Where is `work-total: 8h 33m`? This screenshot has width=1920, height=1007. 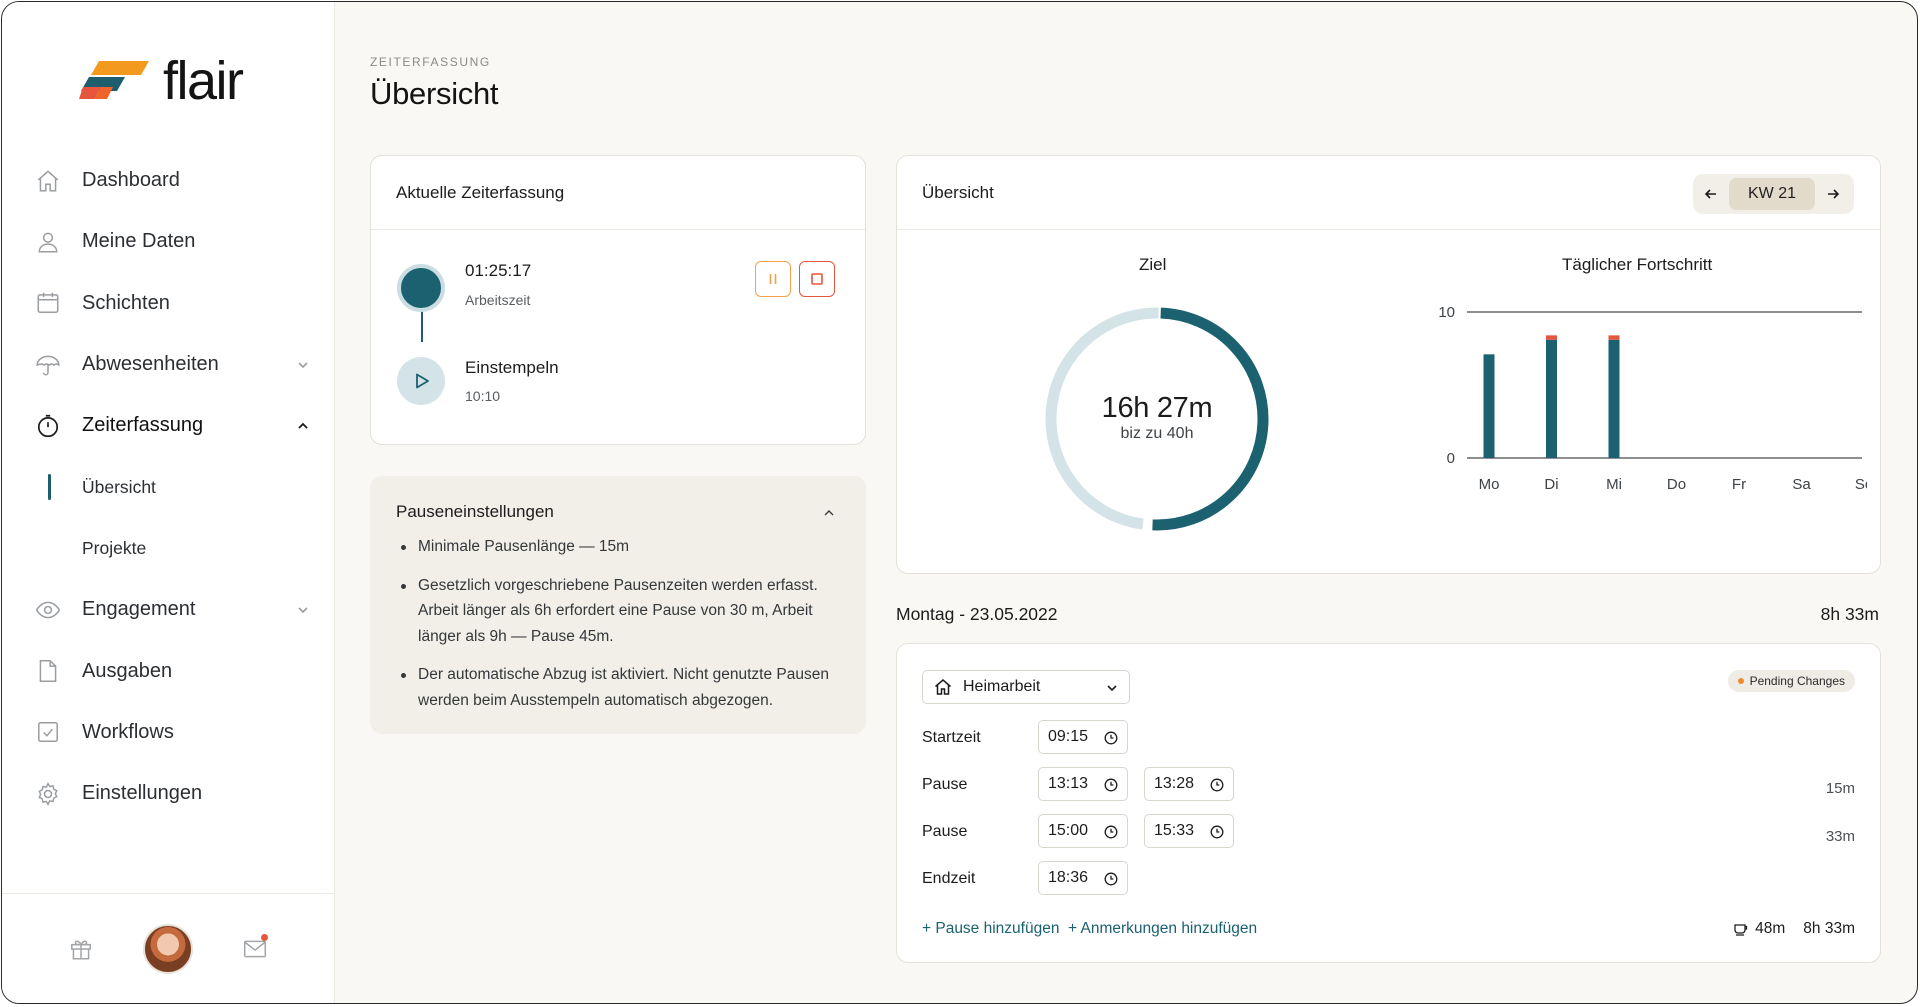
work-total: 8h 33m is located at coordinates (1829, 928).